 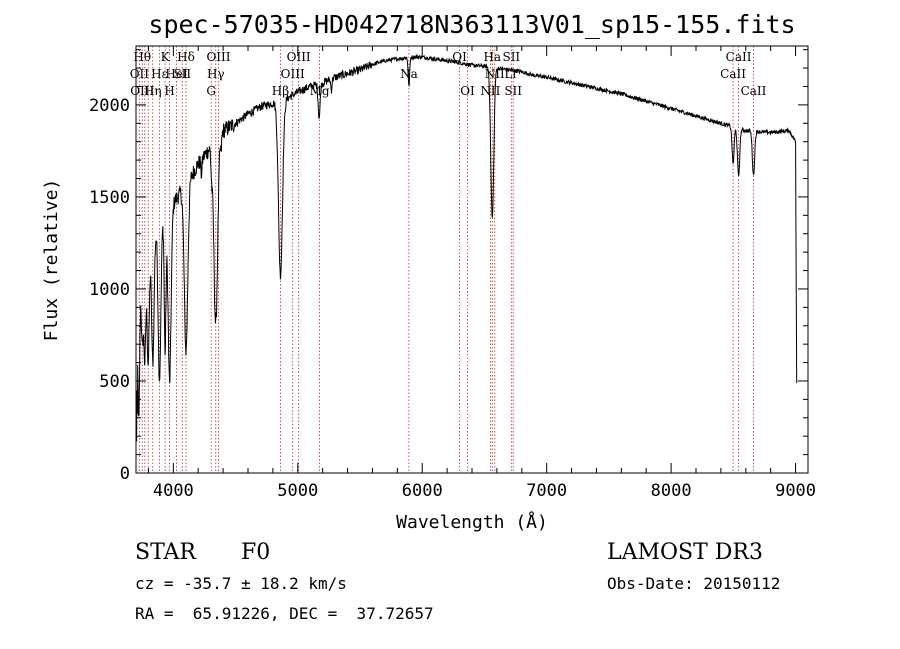 I want to click on y-tick-label-4: 2000, so click(x=109, y=106).